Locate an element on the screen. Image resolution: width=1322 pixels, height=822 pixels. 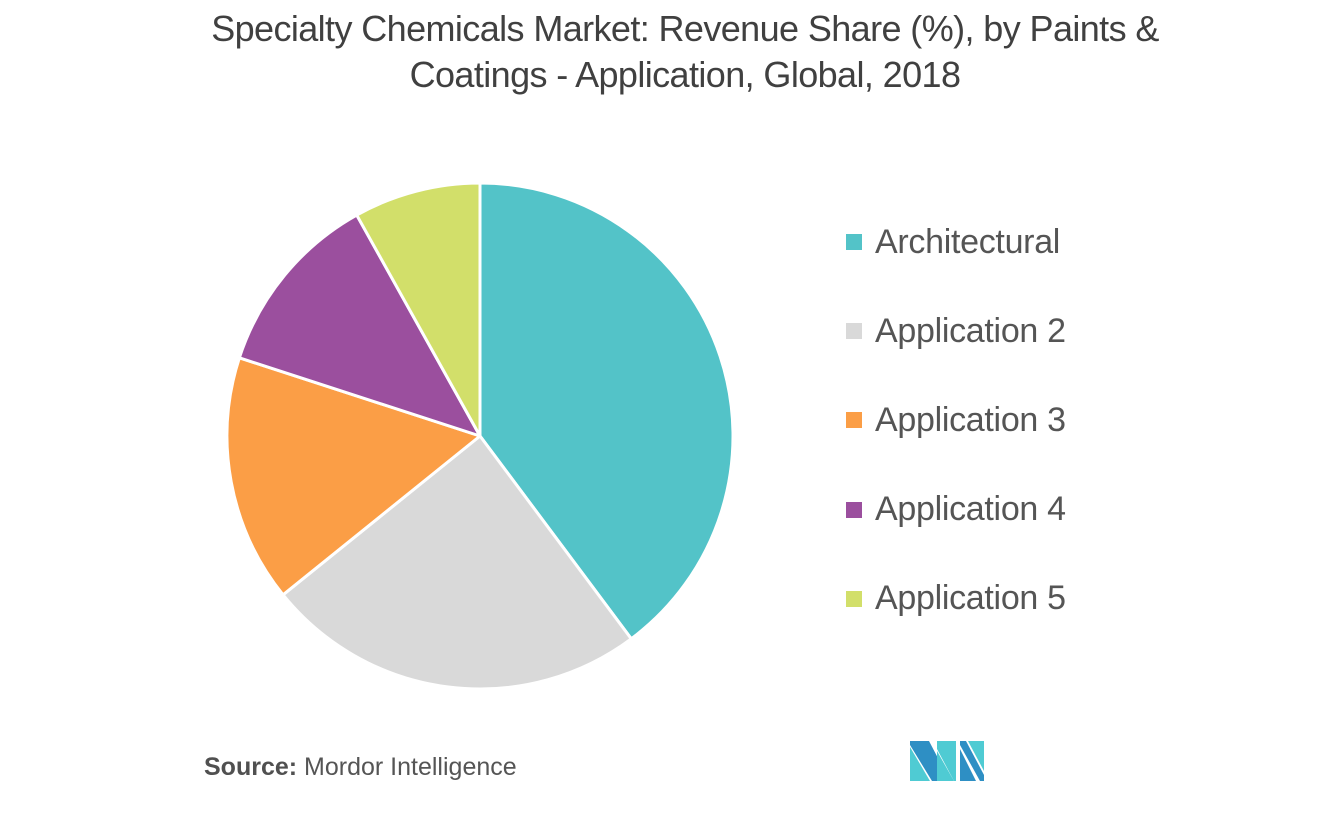
legend-item-application-3: Application 3 is located at coordinates (956, 420).